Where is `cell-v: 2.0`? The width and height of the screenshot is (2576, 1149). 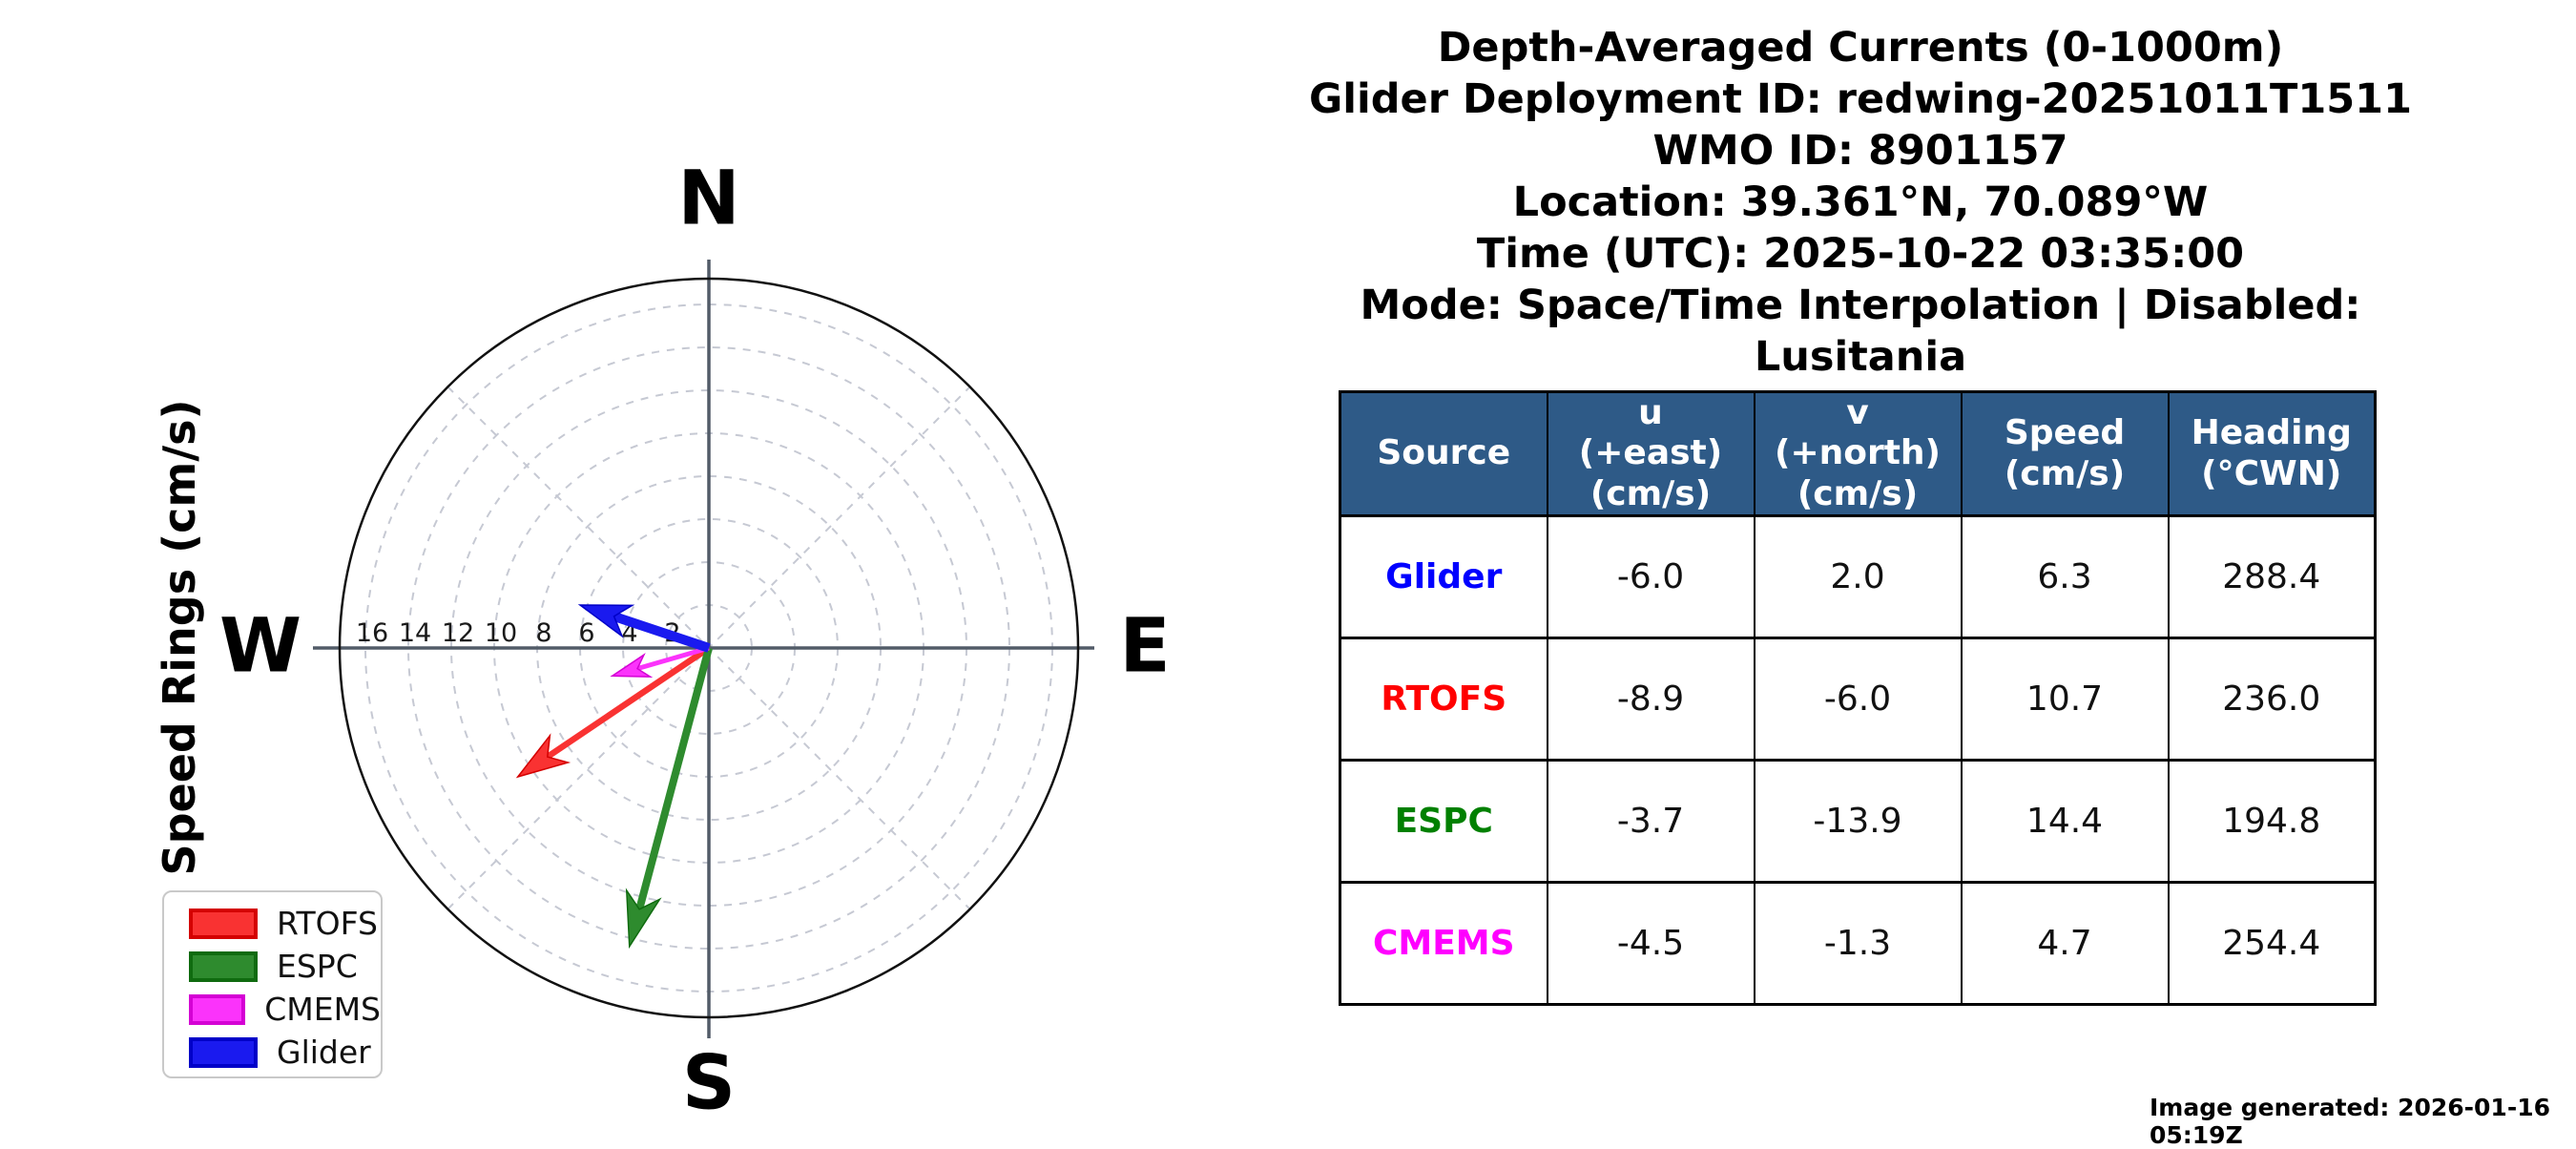 cell-v: 2.0 is located at coordinates (1858, 577).